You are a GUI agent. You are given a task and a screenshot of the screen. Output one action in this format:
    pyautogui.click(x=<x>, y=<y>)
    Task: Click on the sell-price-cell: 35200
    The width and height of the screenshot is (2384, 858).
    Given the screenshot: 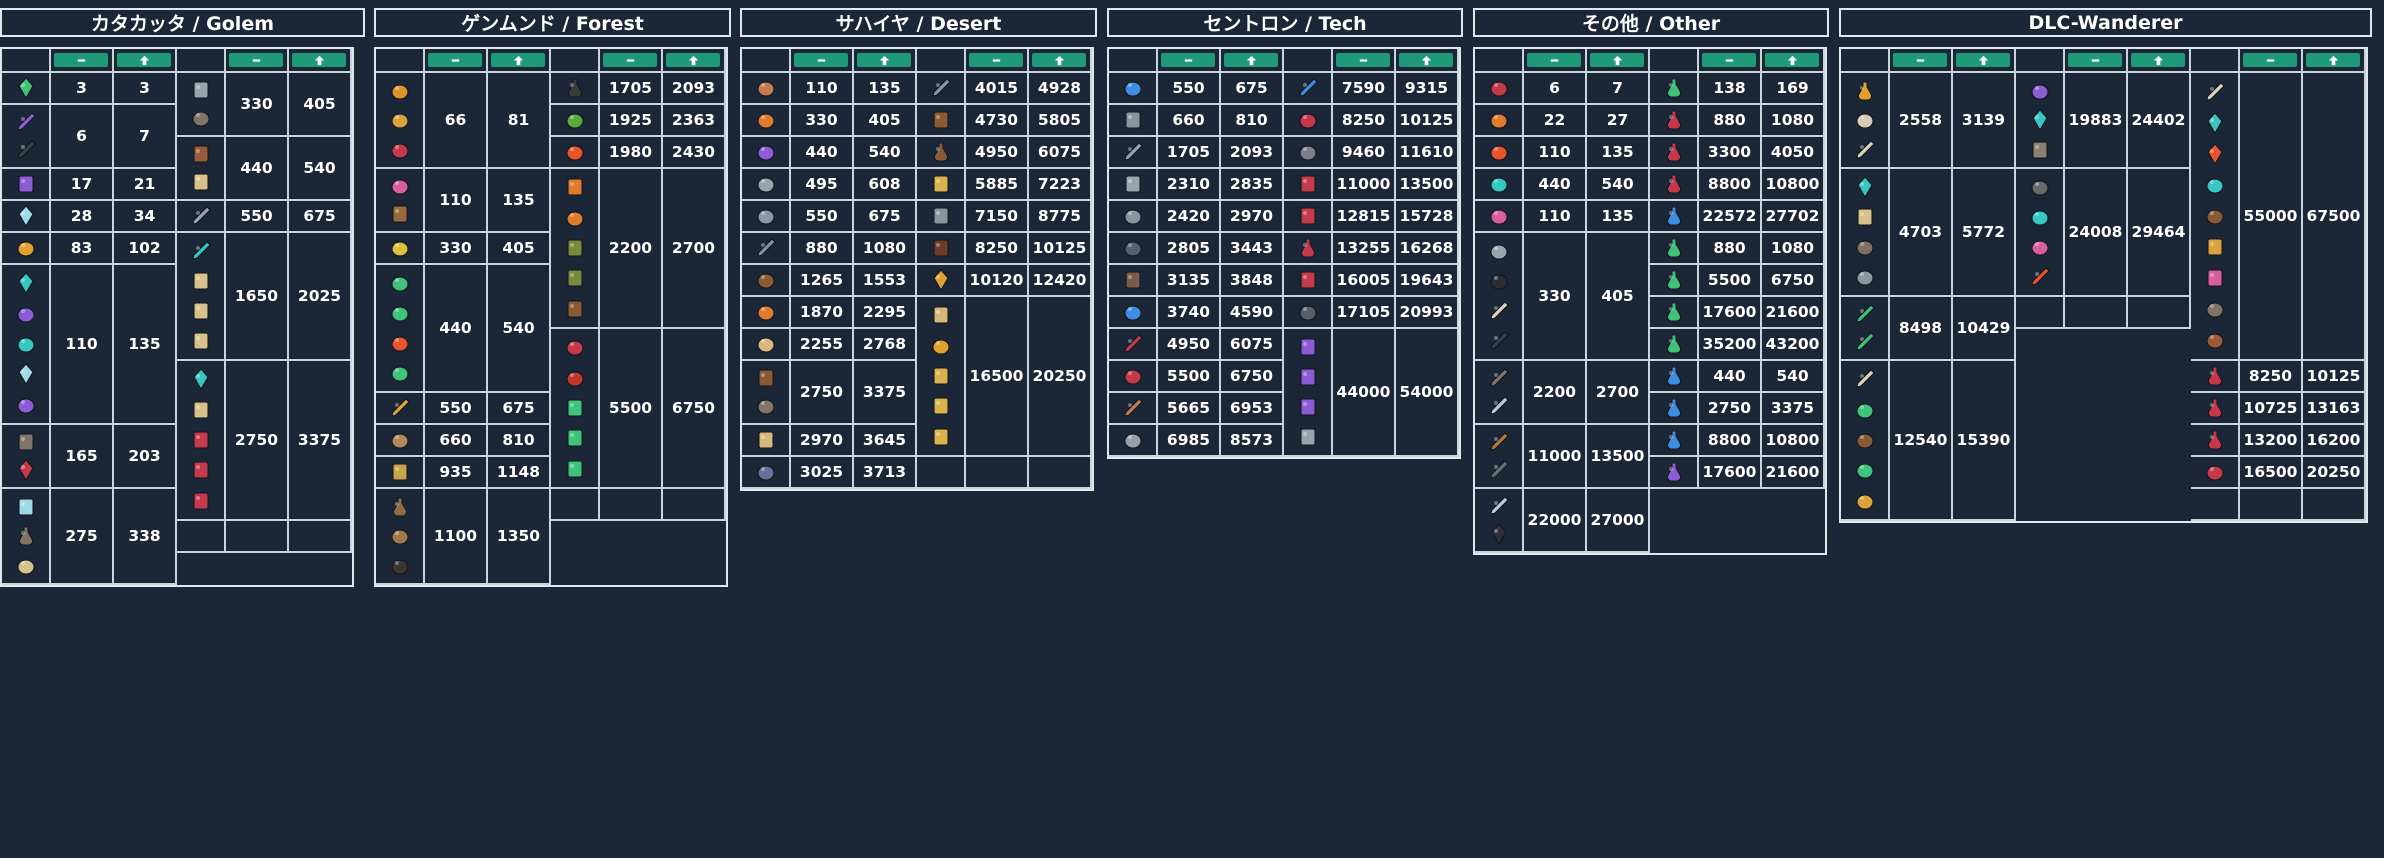 What is the action you would take?
    pyautogui.click(x=1730, y=345)
    